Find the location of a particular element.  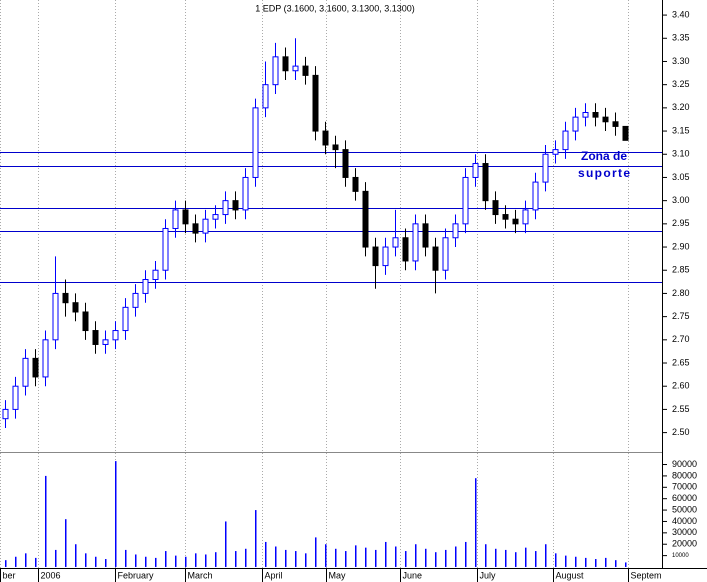

y-tick-label: 3.05 is located at coordinates (681, 177).